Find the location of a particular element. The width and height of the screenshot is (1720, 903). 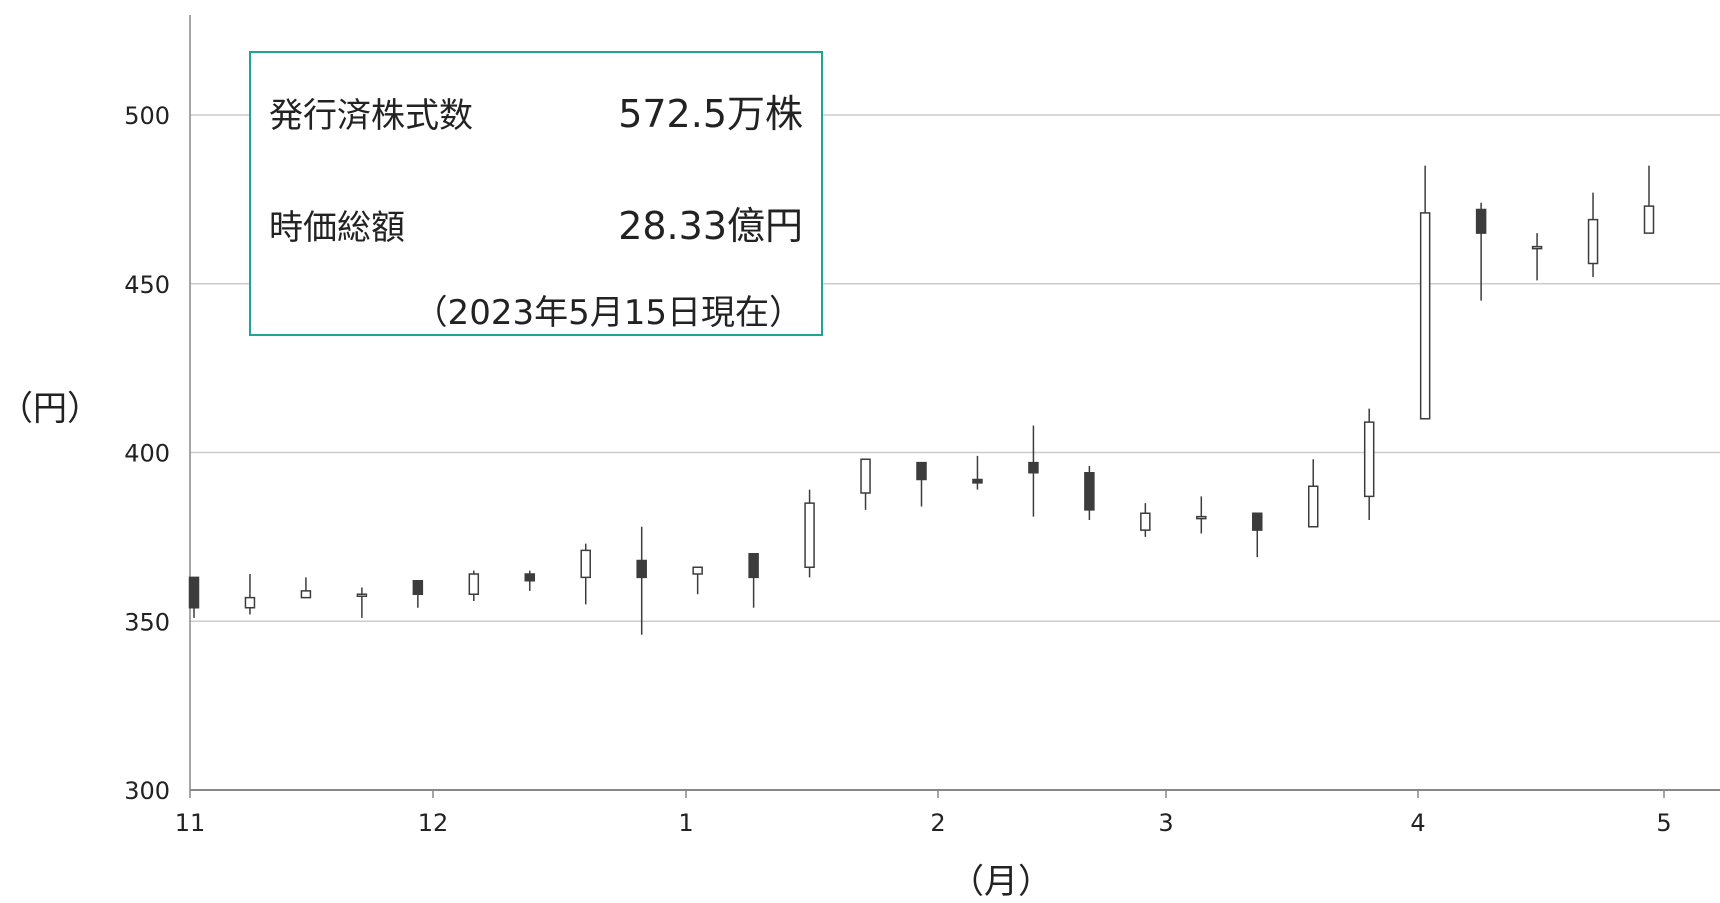

y-tick-label: 400 is located at coordinates (147, 454).